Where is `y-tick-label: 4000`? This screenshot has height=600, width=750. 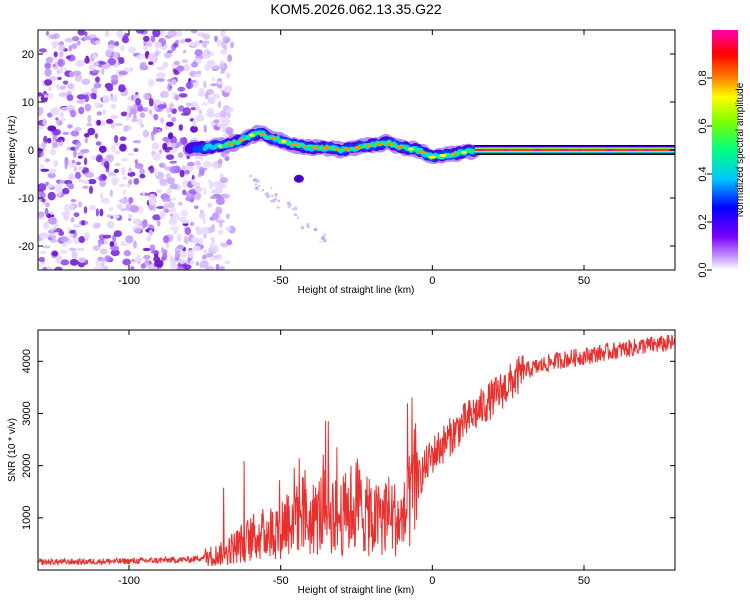
y-tick-label: 4000 is located at coordinates (27, 361).